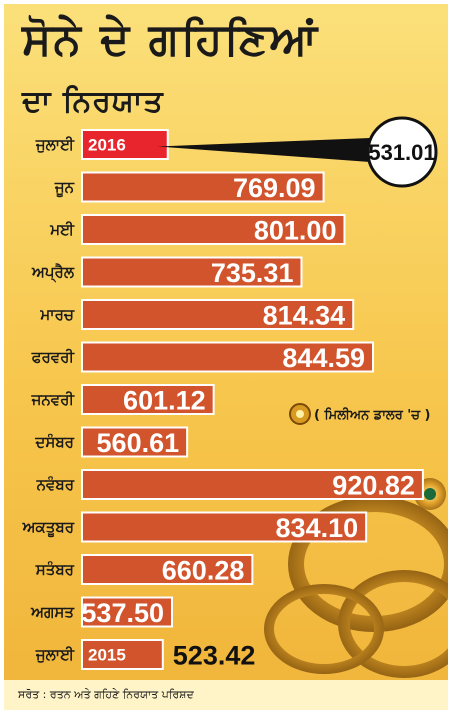 This screenshot has width=452, height=715. I want to click on gold-jewelry-decoration, so click(356, 578).